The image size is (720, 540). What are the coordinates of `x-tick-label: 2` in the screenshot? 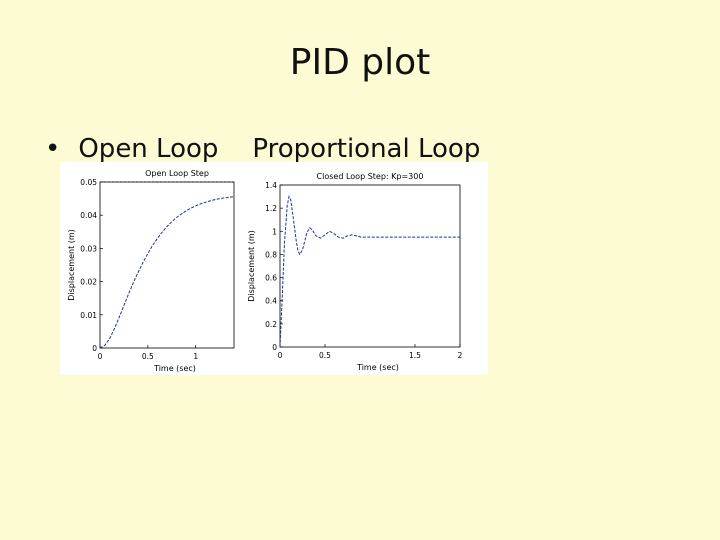 It's located at (460, 355).